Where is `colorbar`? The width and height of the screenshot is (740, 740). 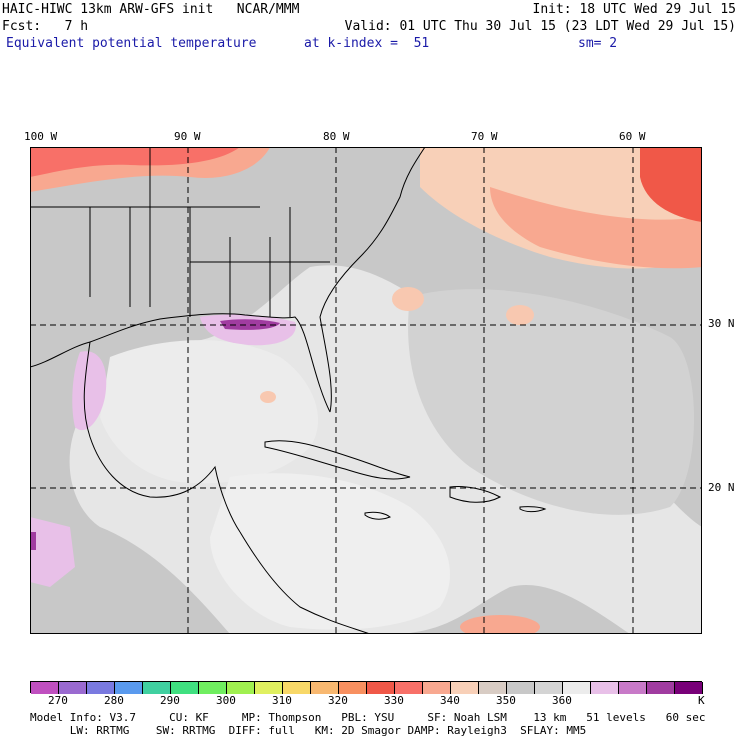 colorbar is located at coordinates (366, 687).